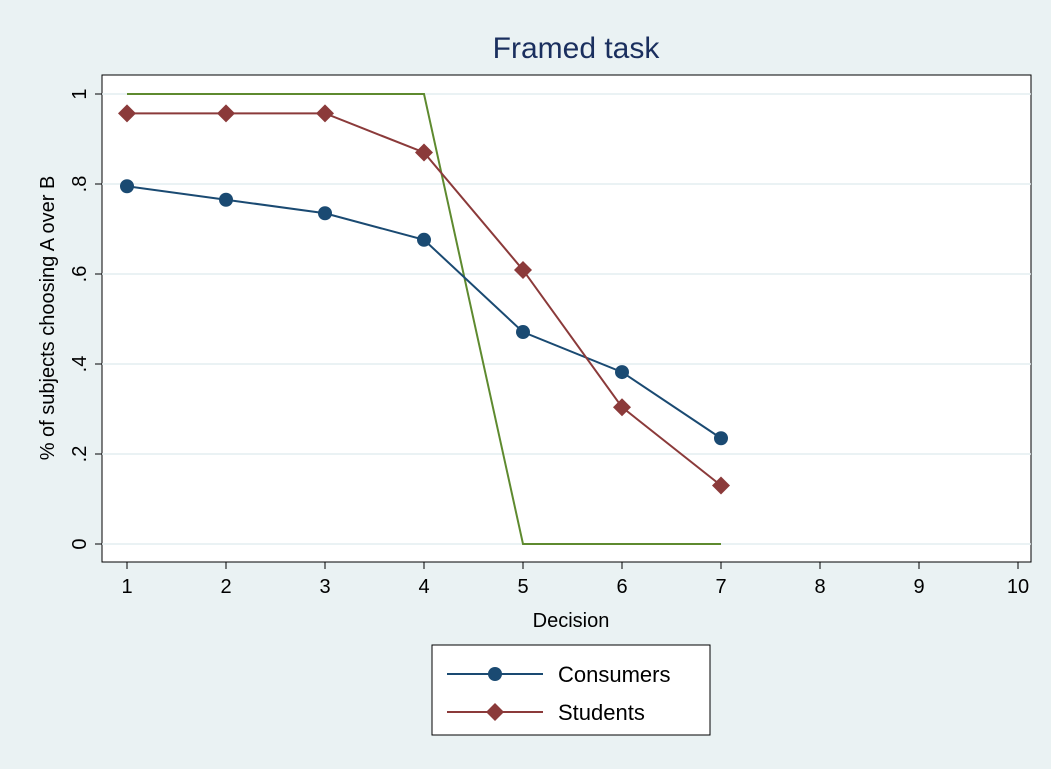  I want to click on x-tick-label: 9, so click(918, 587).